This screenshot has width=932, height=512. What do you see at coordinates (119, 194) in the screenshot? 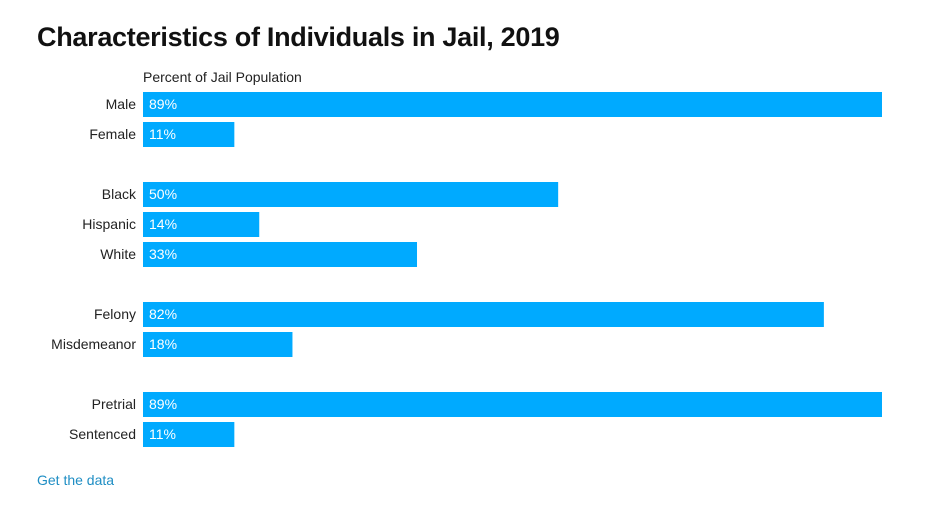
I see `category-label-black: Black` at bounding box center [119, 194].